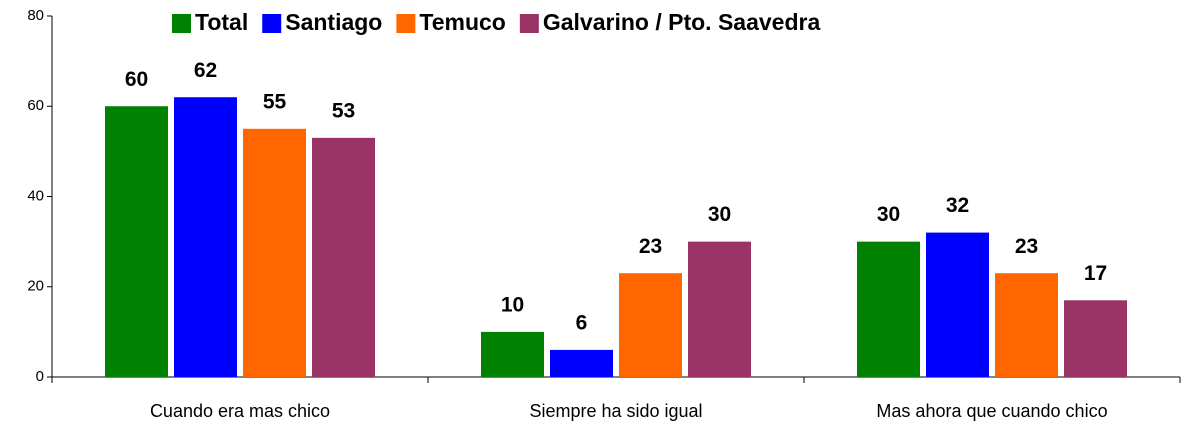 This screenshot has height=429, width=1182. I want to click on legend-label: Santiago, so click(333, 22).